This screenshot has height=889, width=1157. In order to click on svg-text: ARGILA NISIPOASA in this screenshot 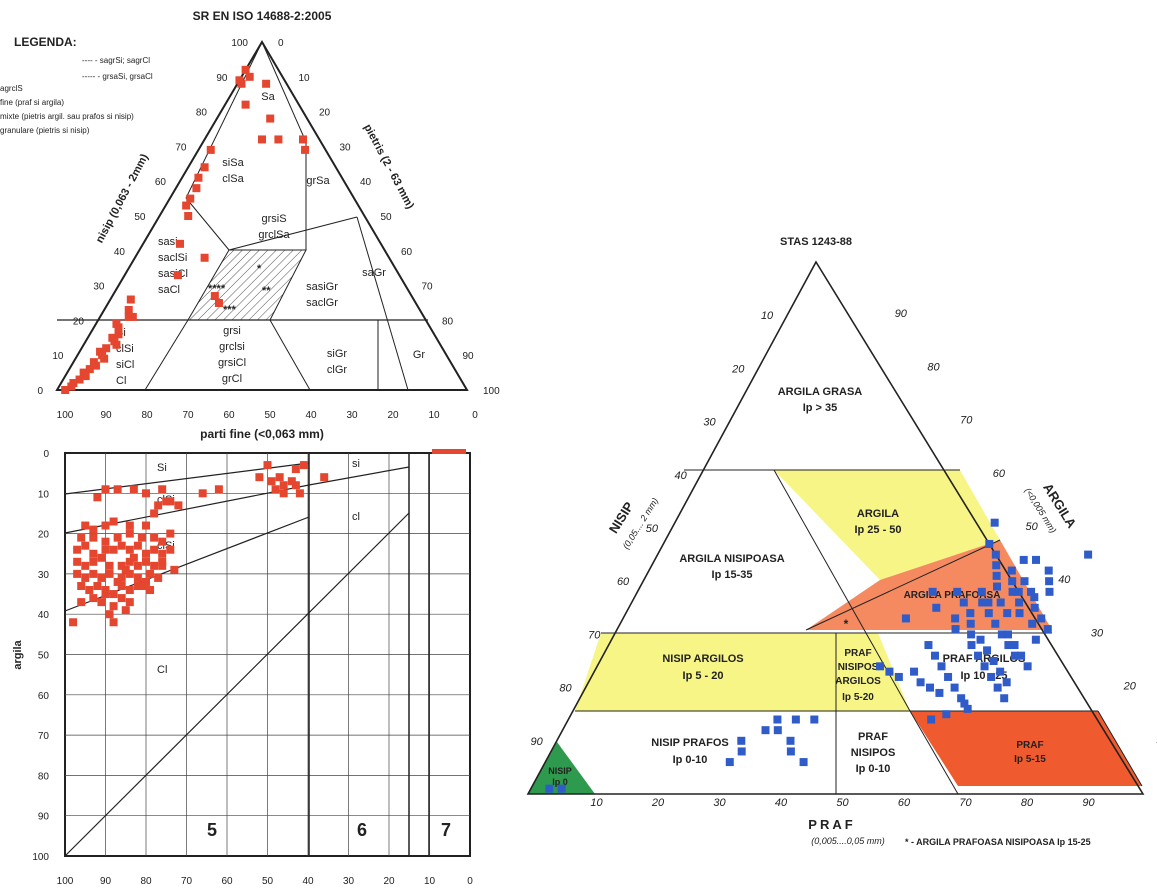, I will do `click(731, 559)`.